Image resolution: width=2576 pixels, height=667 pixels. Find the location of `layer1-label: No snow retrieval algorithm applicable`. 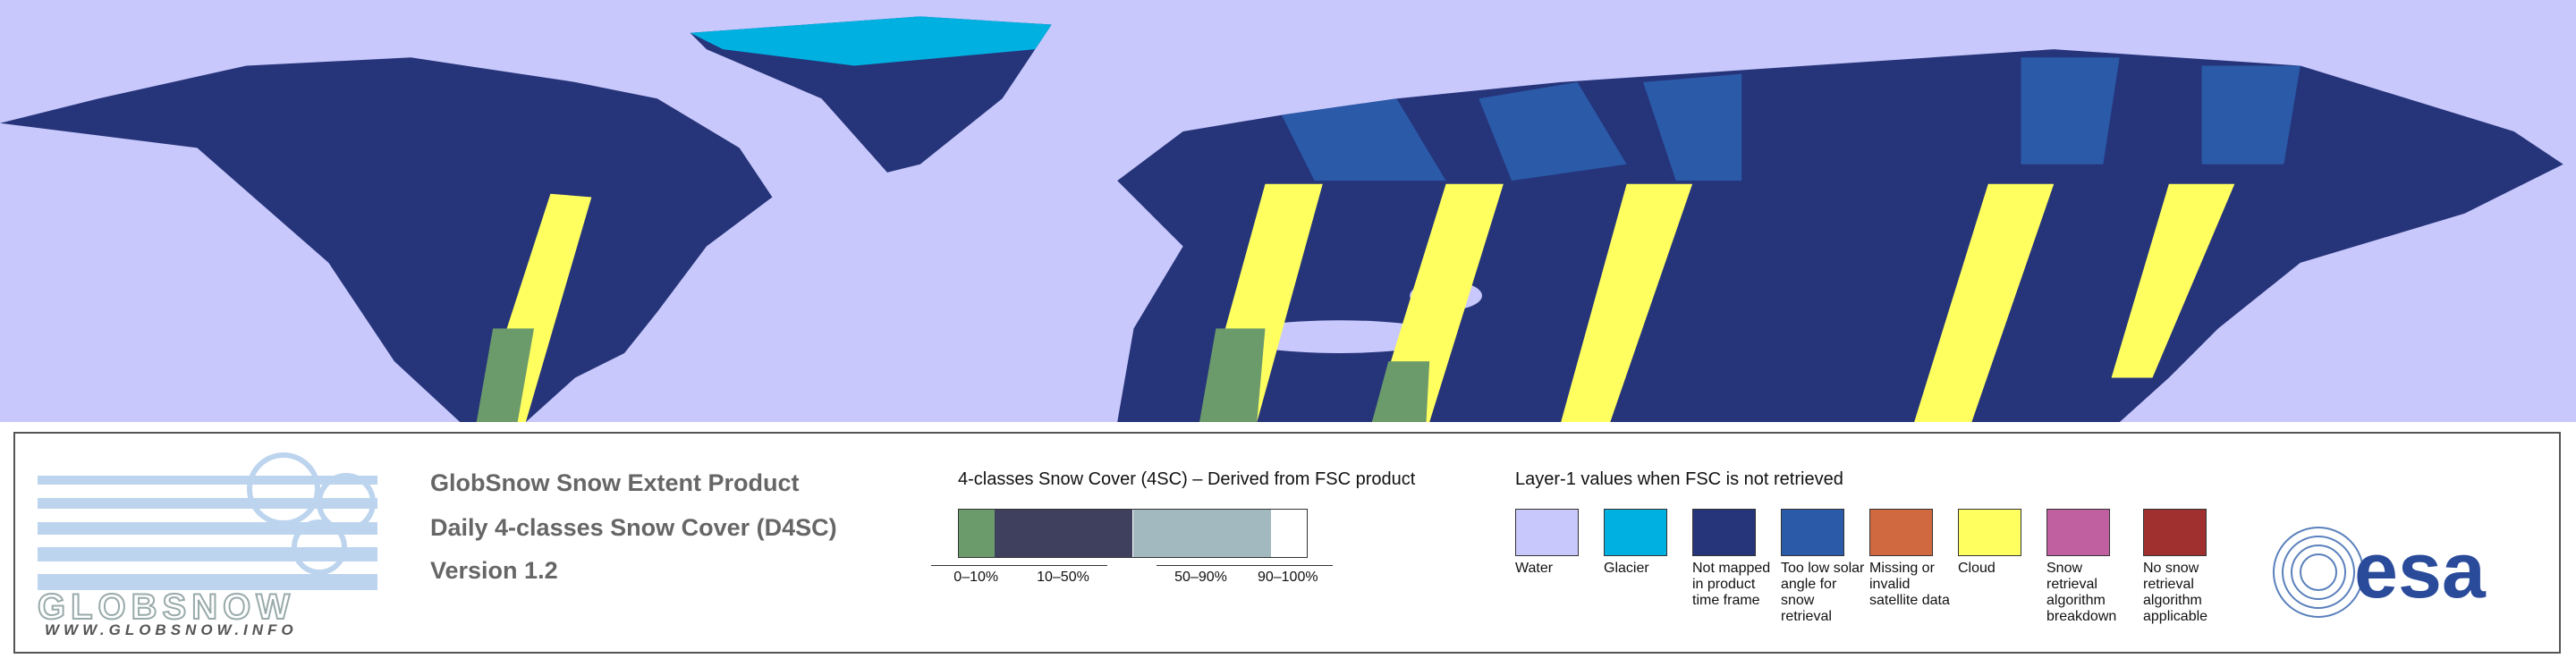

layer1-label: No snow retrieval algorithm applicable is located at coordinates (2175, 592).